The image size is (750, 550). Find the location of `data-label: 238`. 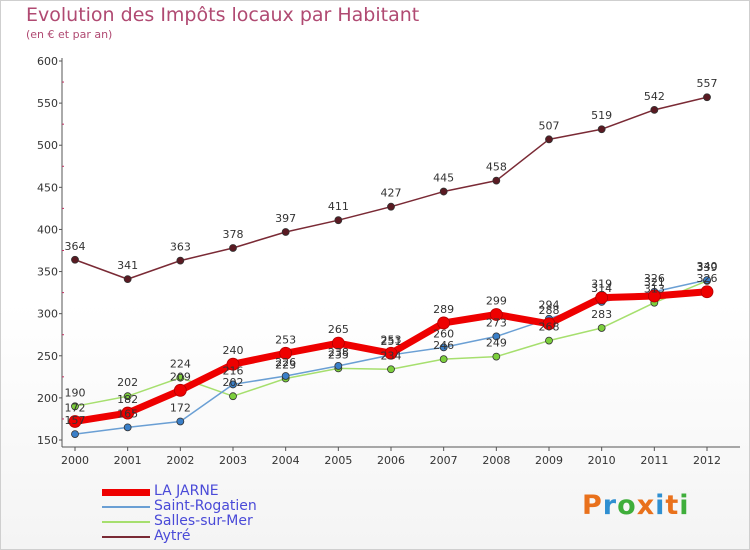

data-label: 238 is located at coordinates (338, 352).